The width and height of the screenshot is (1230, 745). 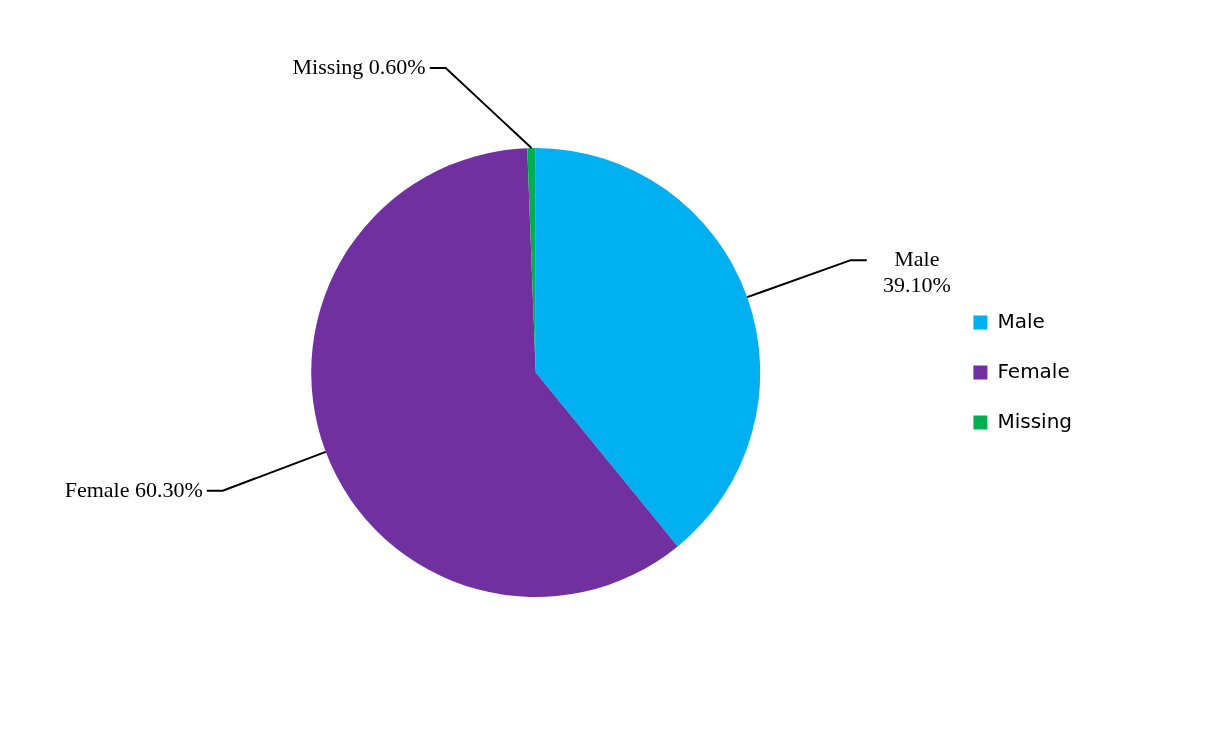 I want to click on slice-label: Male, so click(x=917, y=258).